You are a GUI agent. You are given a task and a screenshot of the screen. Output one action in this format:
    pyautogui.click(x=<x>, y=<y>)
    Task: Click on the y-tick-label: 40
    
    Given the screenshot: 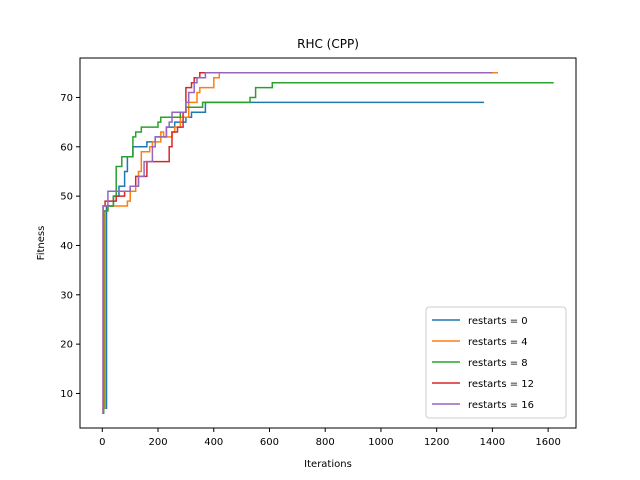 What is the action you would take?
    pyautogui.click(x=66, y=246)
    